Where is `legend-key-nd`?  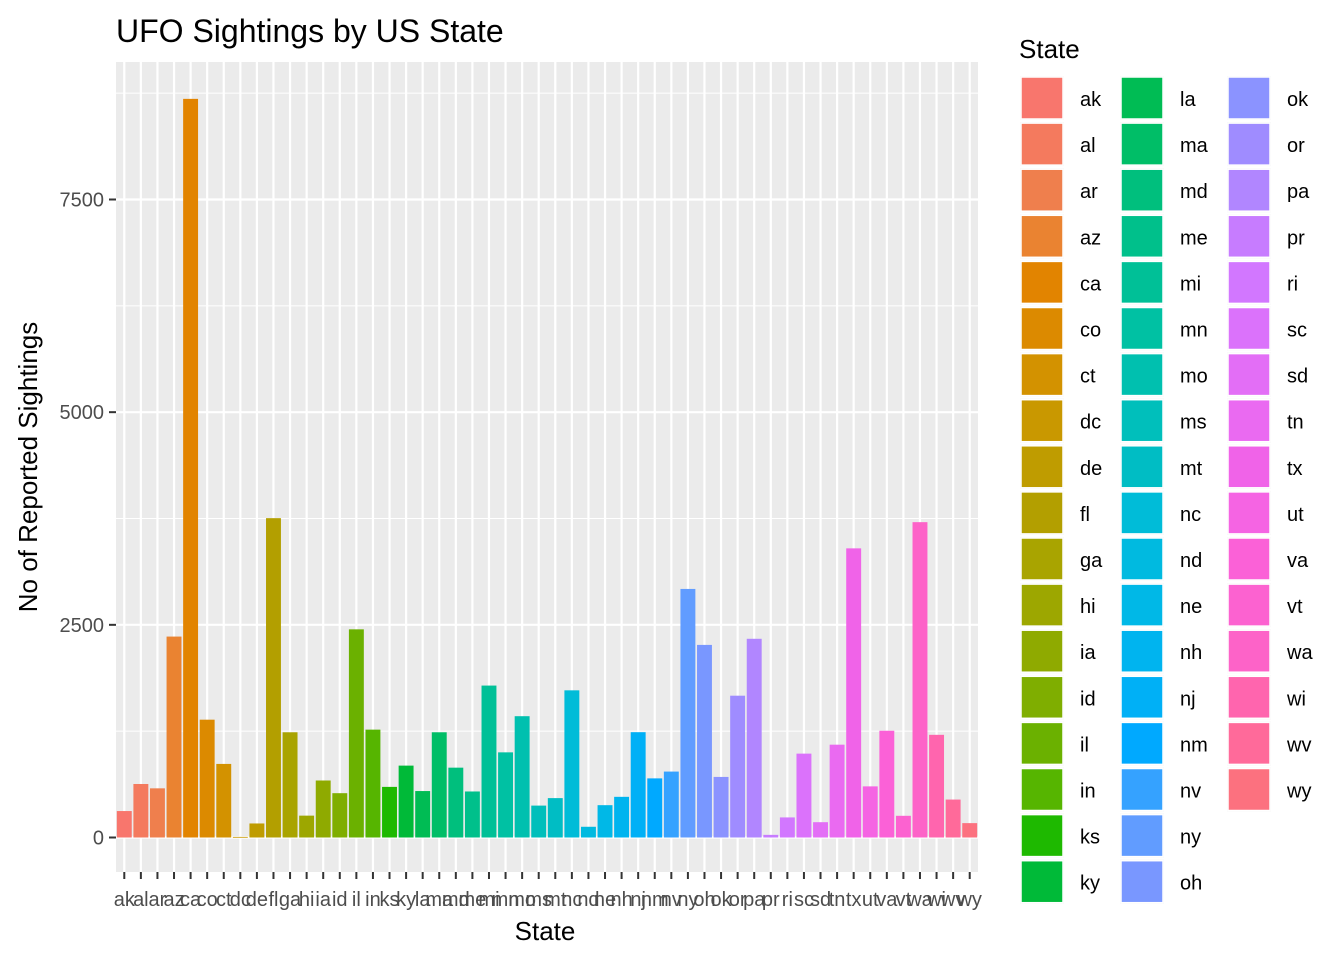
legend-key-nd is located at coordinates (1142, 559).